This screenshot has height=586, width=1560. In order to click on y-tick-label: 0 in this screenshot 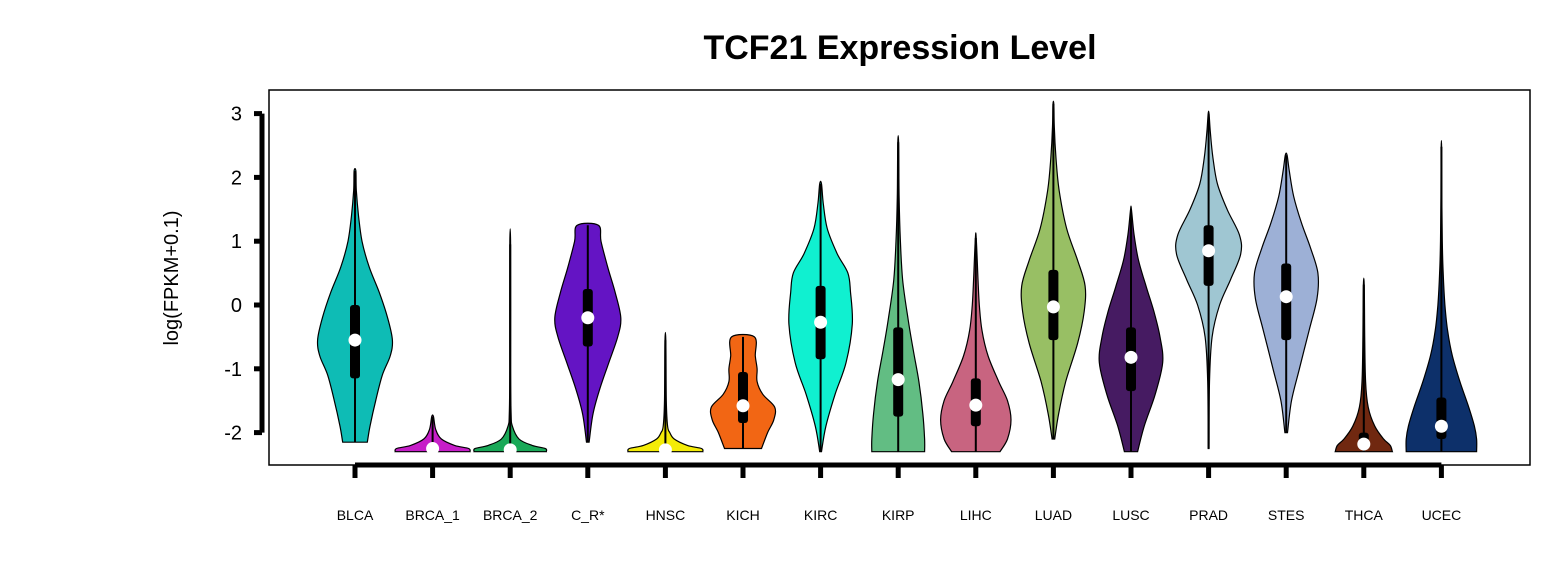, I will do `click(236, 306)`.